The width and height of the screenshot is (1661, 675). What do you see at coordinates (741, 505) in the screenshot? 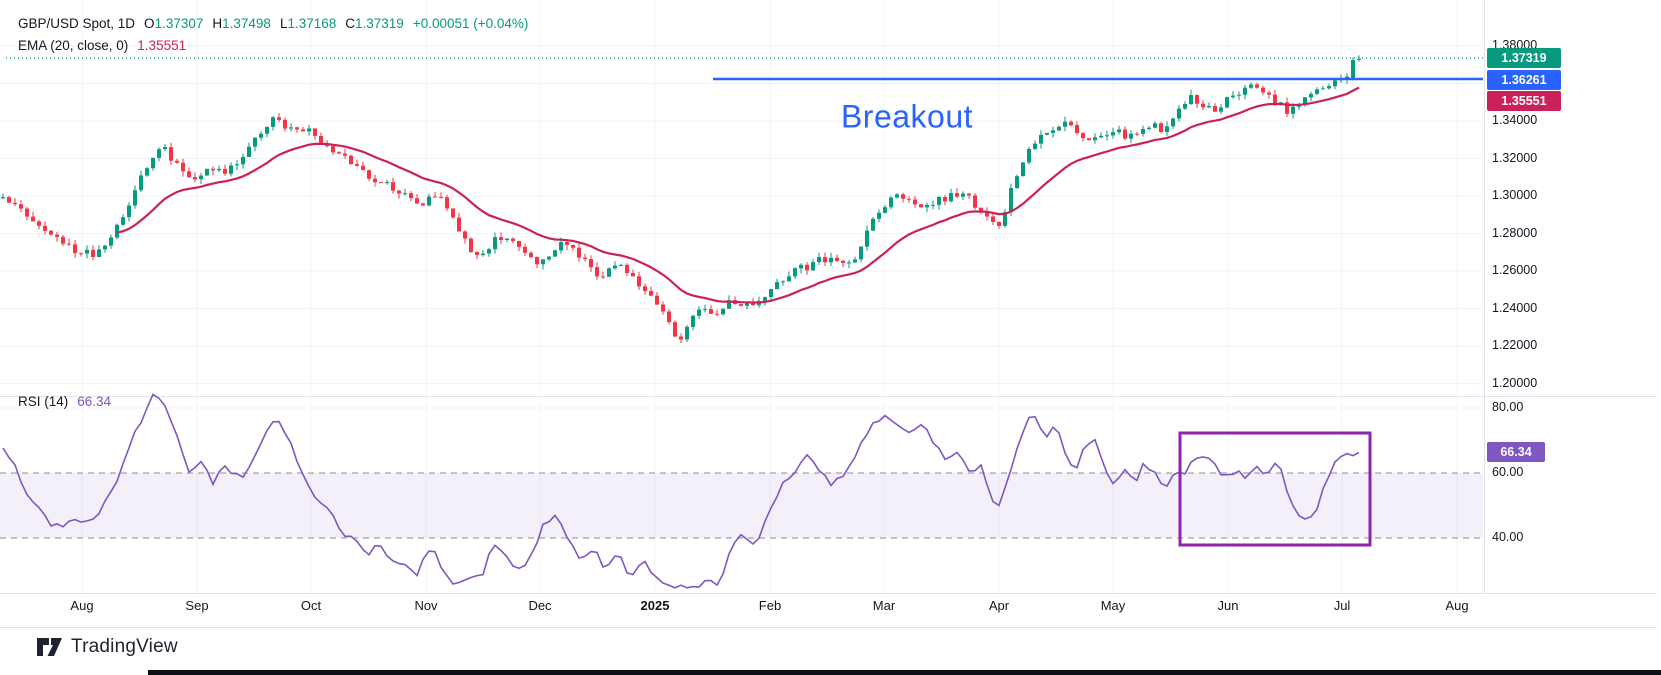
I see `rsi-band` at bounding box center [741, 505].